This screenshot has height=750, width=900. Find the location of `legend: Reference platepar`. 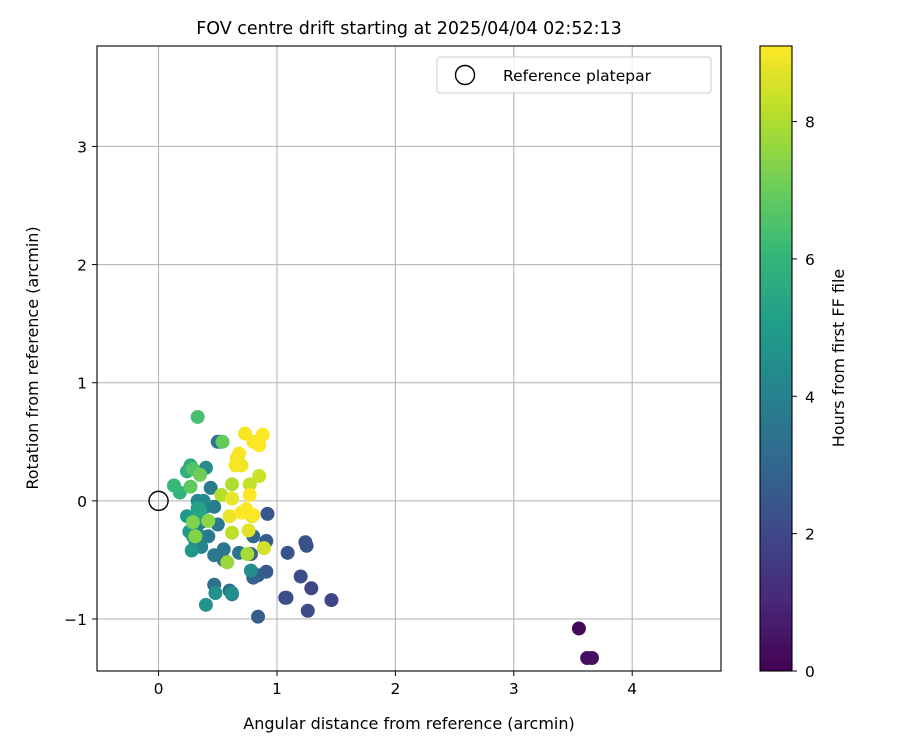

legend: Reference platepar is located at coordinates (574, 75).